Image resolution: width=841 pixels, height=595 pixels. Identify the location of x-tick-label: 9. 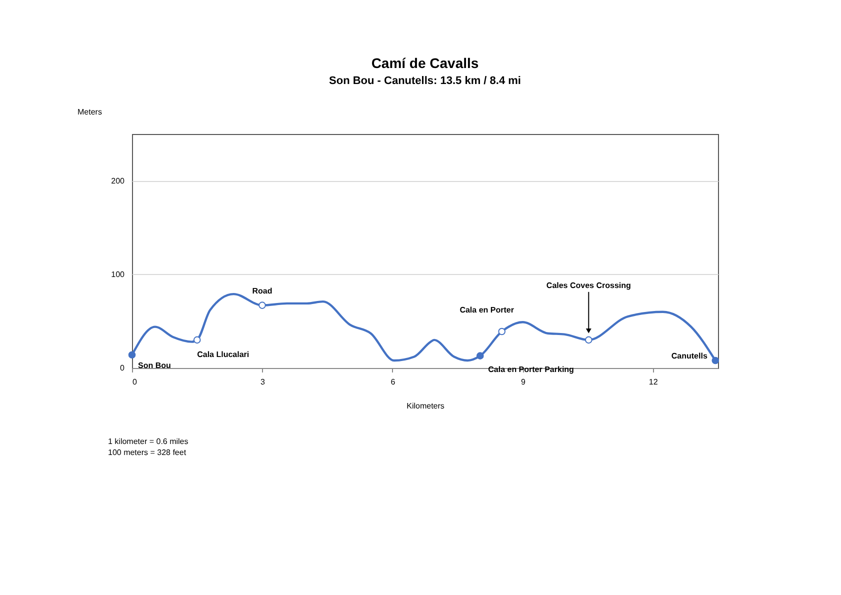
(523, 382).